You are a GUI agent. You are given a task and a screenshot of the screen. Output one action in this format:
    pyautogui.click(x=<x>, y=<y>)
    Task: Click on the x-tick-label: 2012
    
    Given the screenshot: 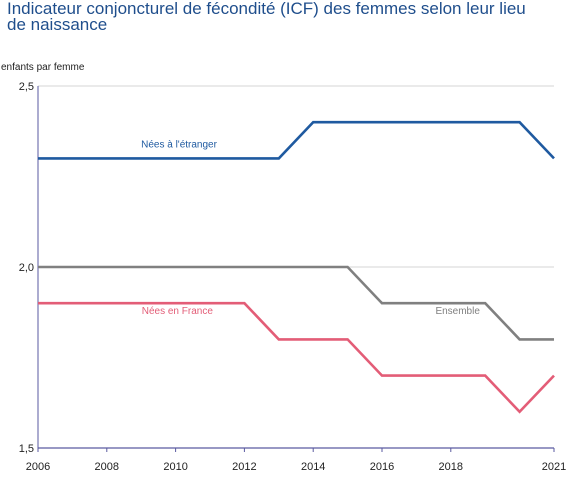 What is the action you would take?
    pyautogui.click(x=244, y=467)
    